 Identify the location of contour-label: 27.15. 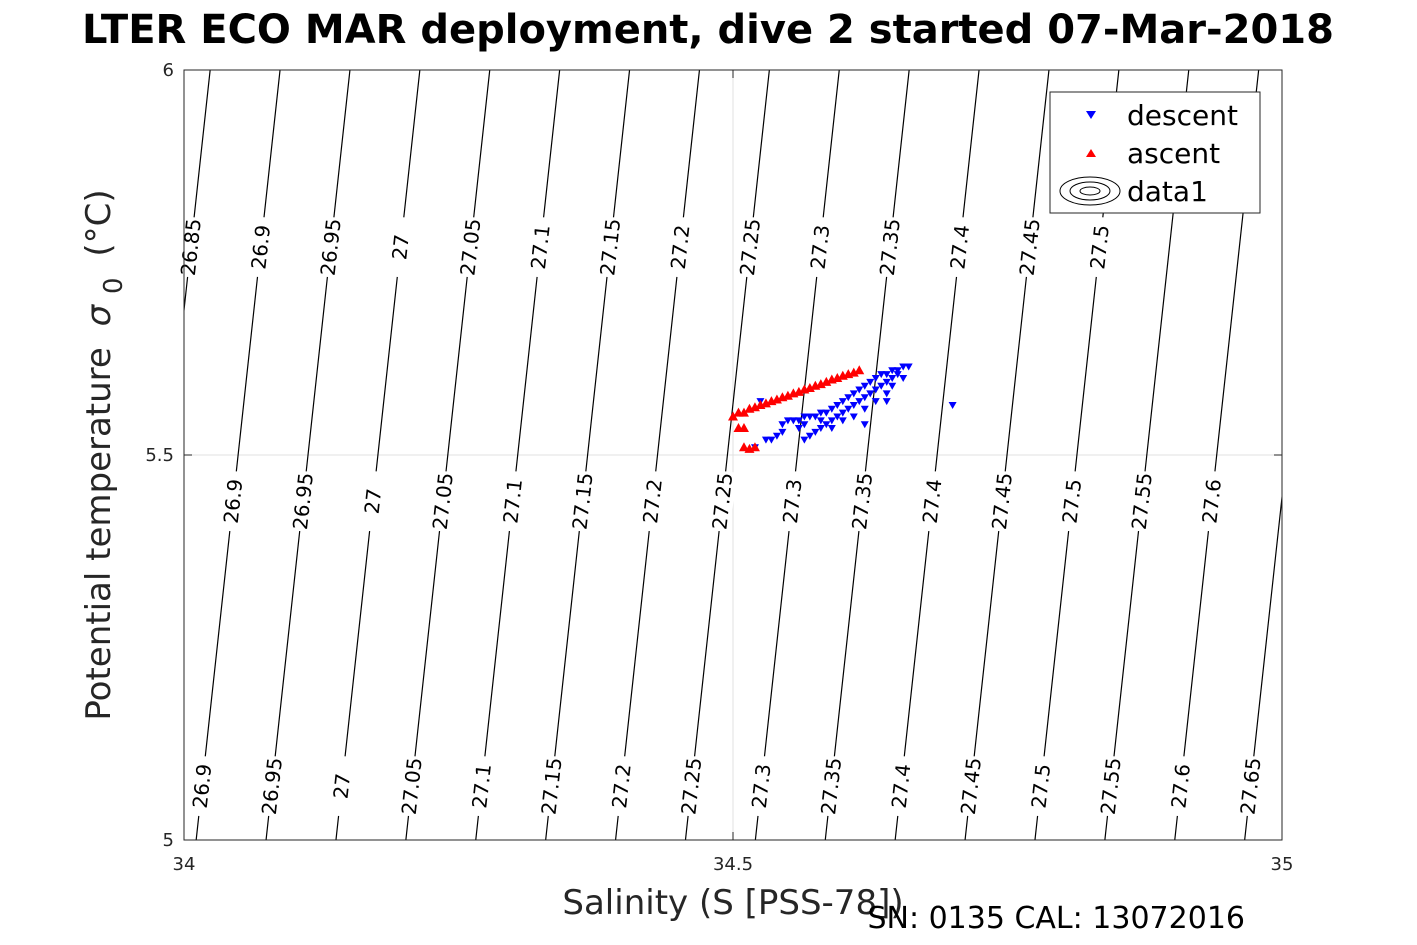
(552, 786).